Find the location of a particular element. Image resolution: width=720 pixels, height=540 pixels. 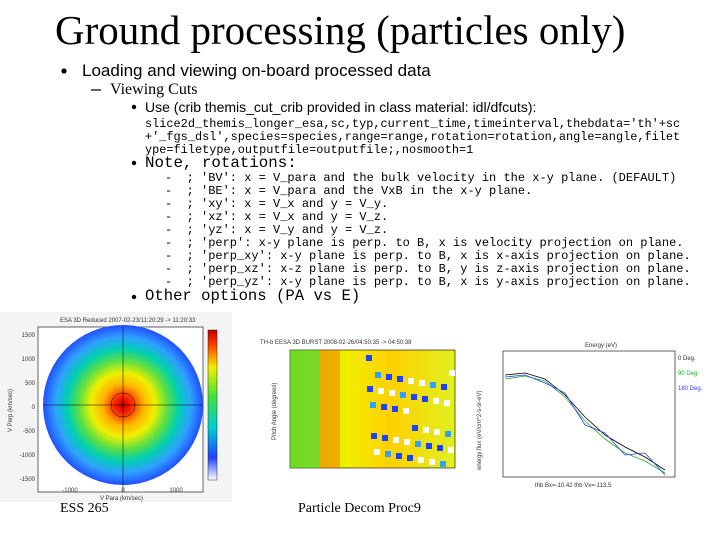

rotation-row: - ; 'xy': x = V_x and y = V_y. is located at coordinates (277, 204).